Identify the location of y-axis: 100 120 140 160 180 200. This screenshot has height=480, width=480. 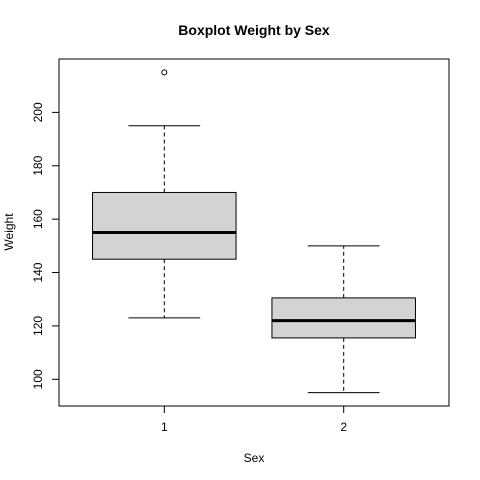
(45, 245).